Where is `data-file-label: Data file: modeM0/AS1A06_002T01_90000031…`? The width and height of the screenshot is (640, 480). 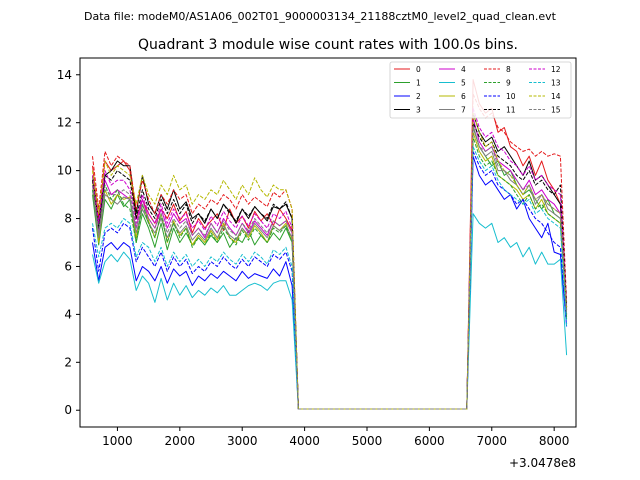
data-file-label: Data file: modeM0/AS1A06_002T01_90000031… is located at coordinates (320, 16).